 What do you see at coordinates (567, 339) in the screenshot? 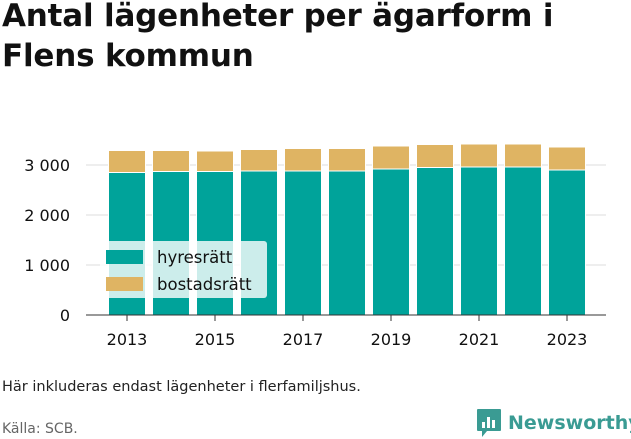
I see `x-tick-label: 2023` at bounding box center [567, 339].